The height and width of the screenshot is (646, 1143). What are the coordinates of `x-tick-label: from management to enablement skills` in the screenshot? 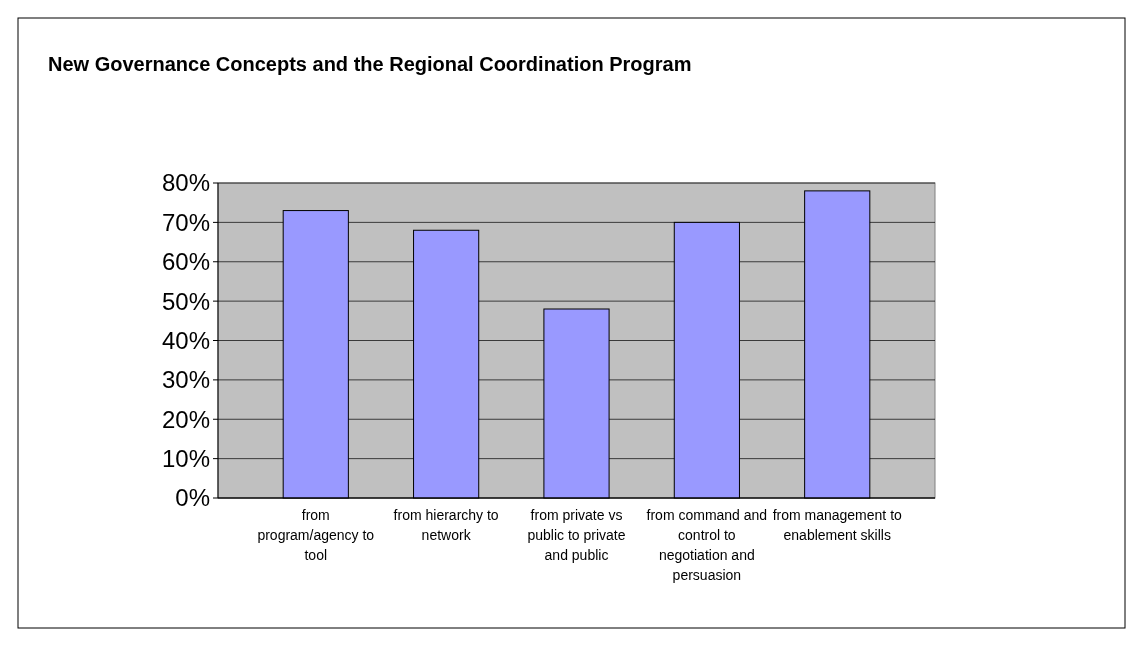 It's located at (837, 525).